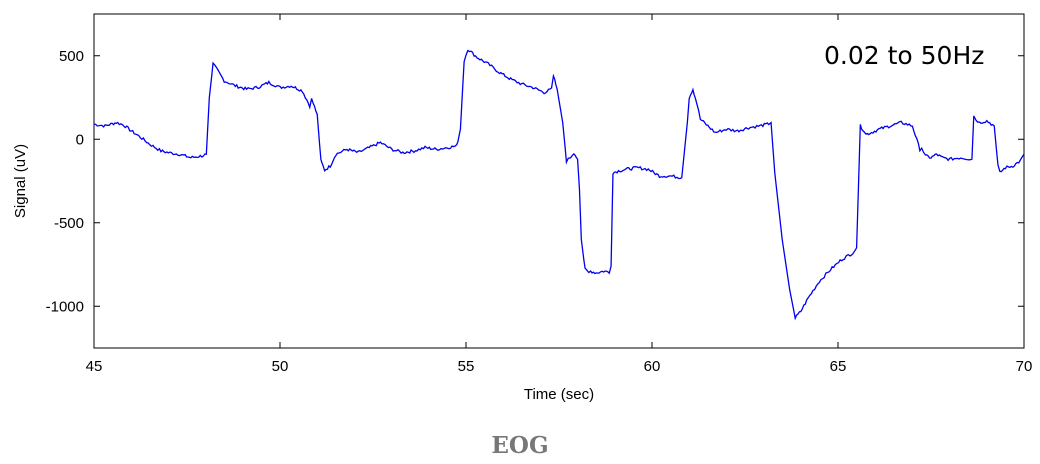 The width and height of the screenshot is (1040, 464). What do you see at coordinates (520, 445) in the screenshot?
I see `figure-caption: EOG` at bounding box center [520, 445].